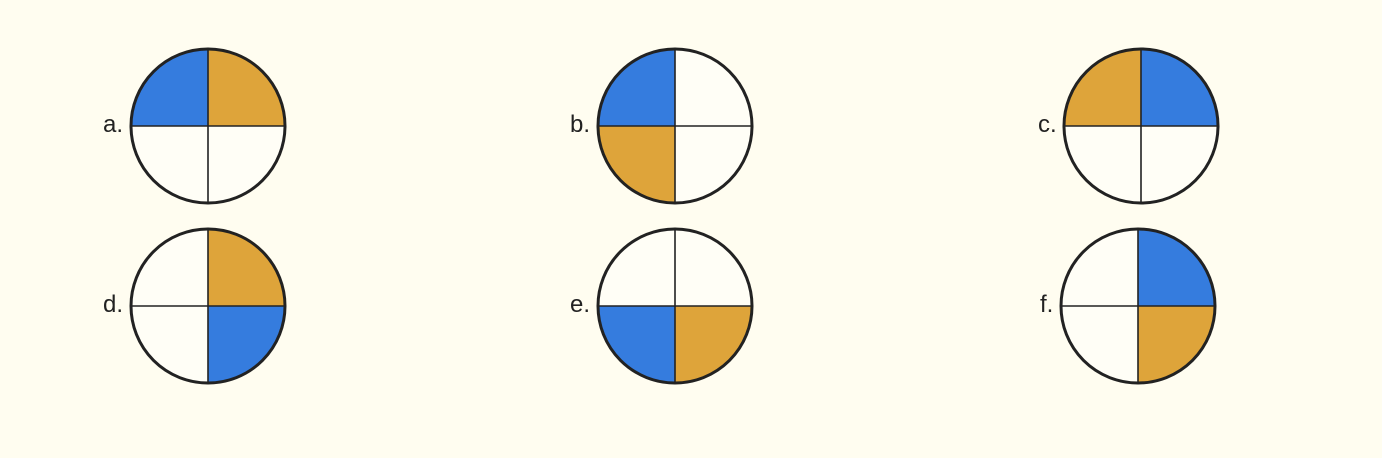 The height and width of the screenshot is (458, 1382). What do you see at coordinates (713, 87) in the screenshot?
I see `option-b-quadrant-top-right` at bounding box center [713, 87].